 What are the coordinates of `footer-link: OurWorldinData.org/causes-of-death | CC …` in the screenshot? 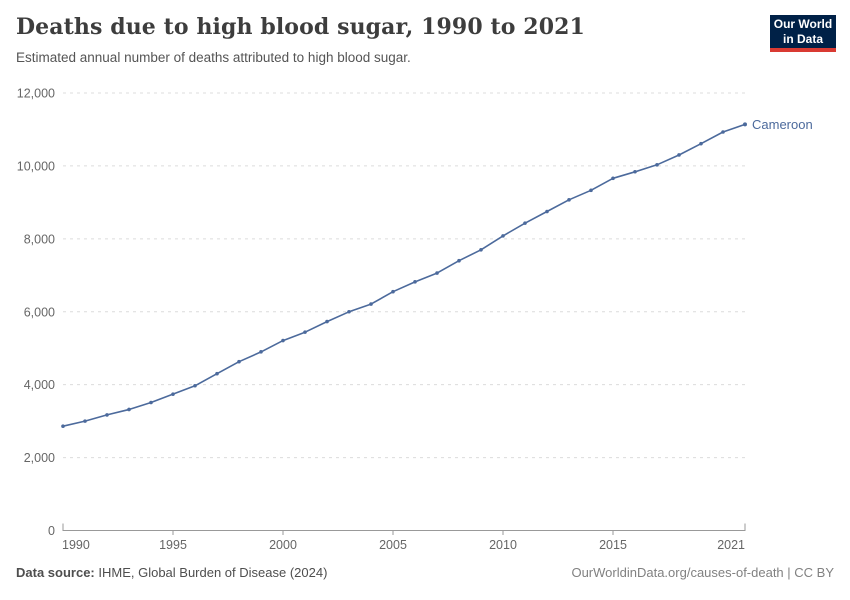 It's located at (702, 572).